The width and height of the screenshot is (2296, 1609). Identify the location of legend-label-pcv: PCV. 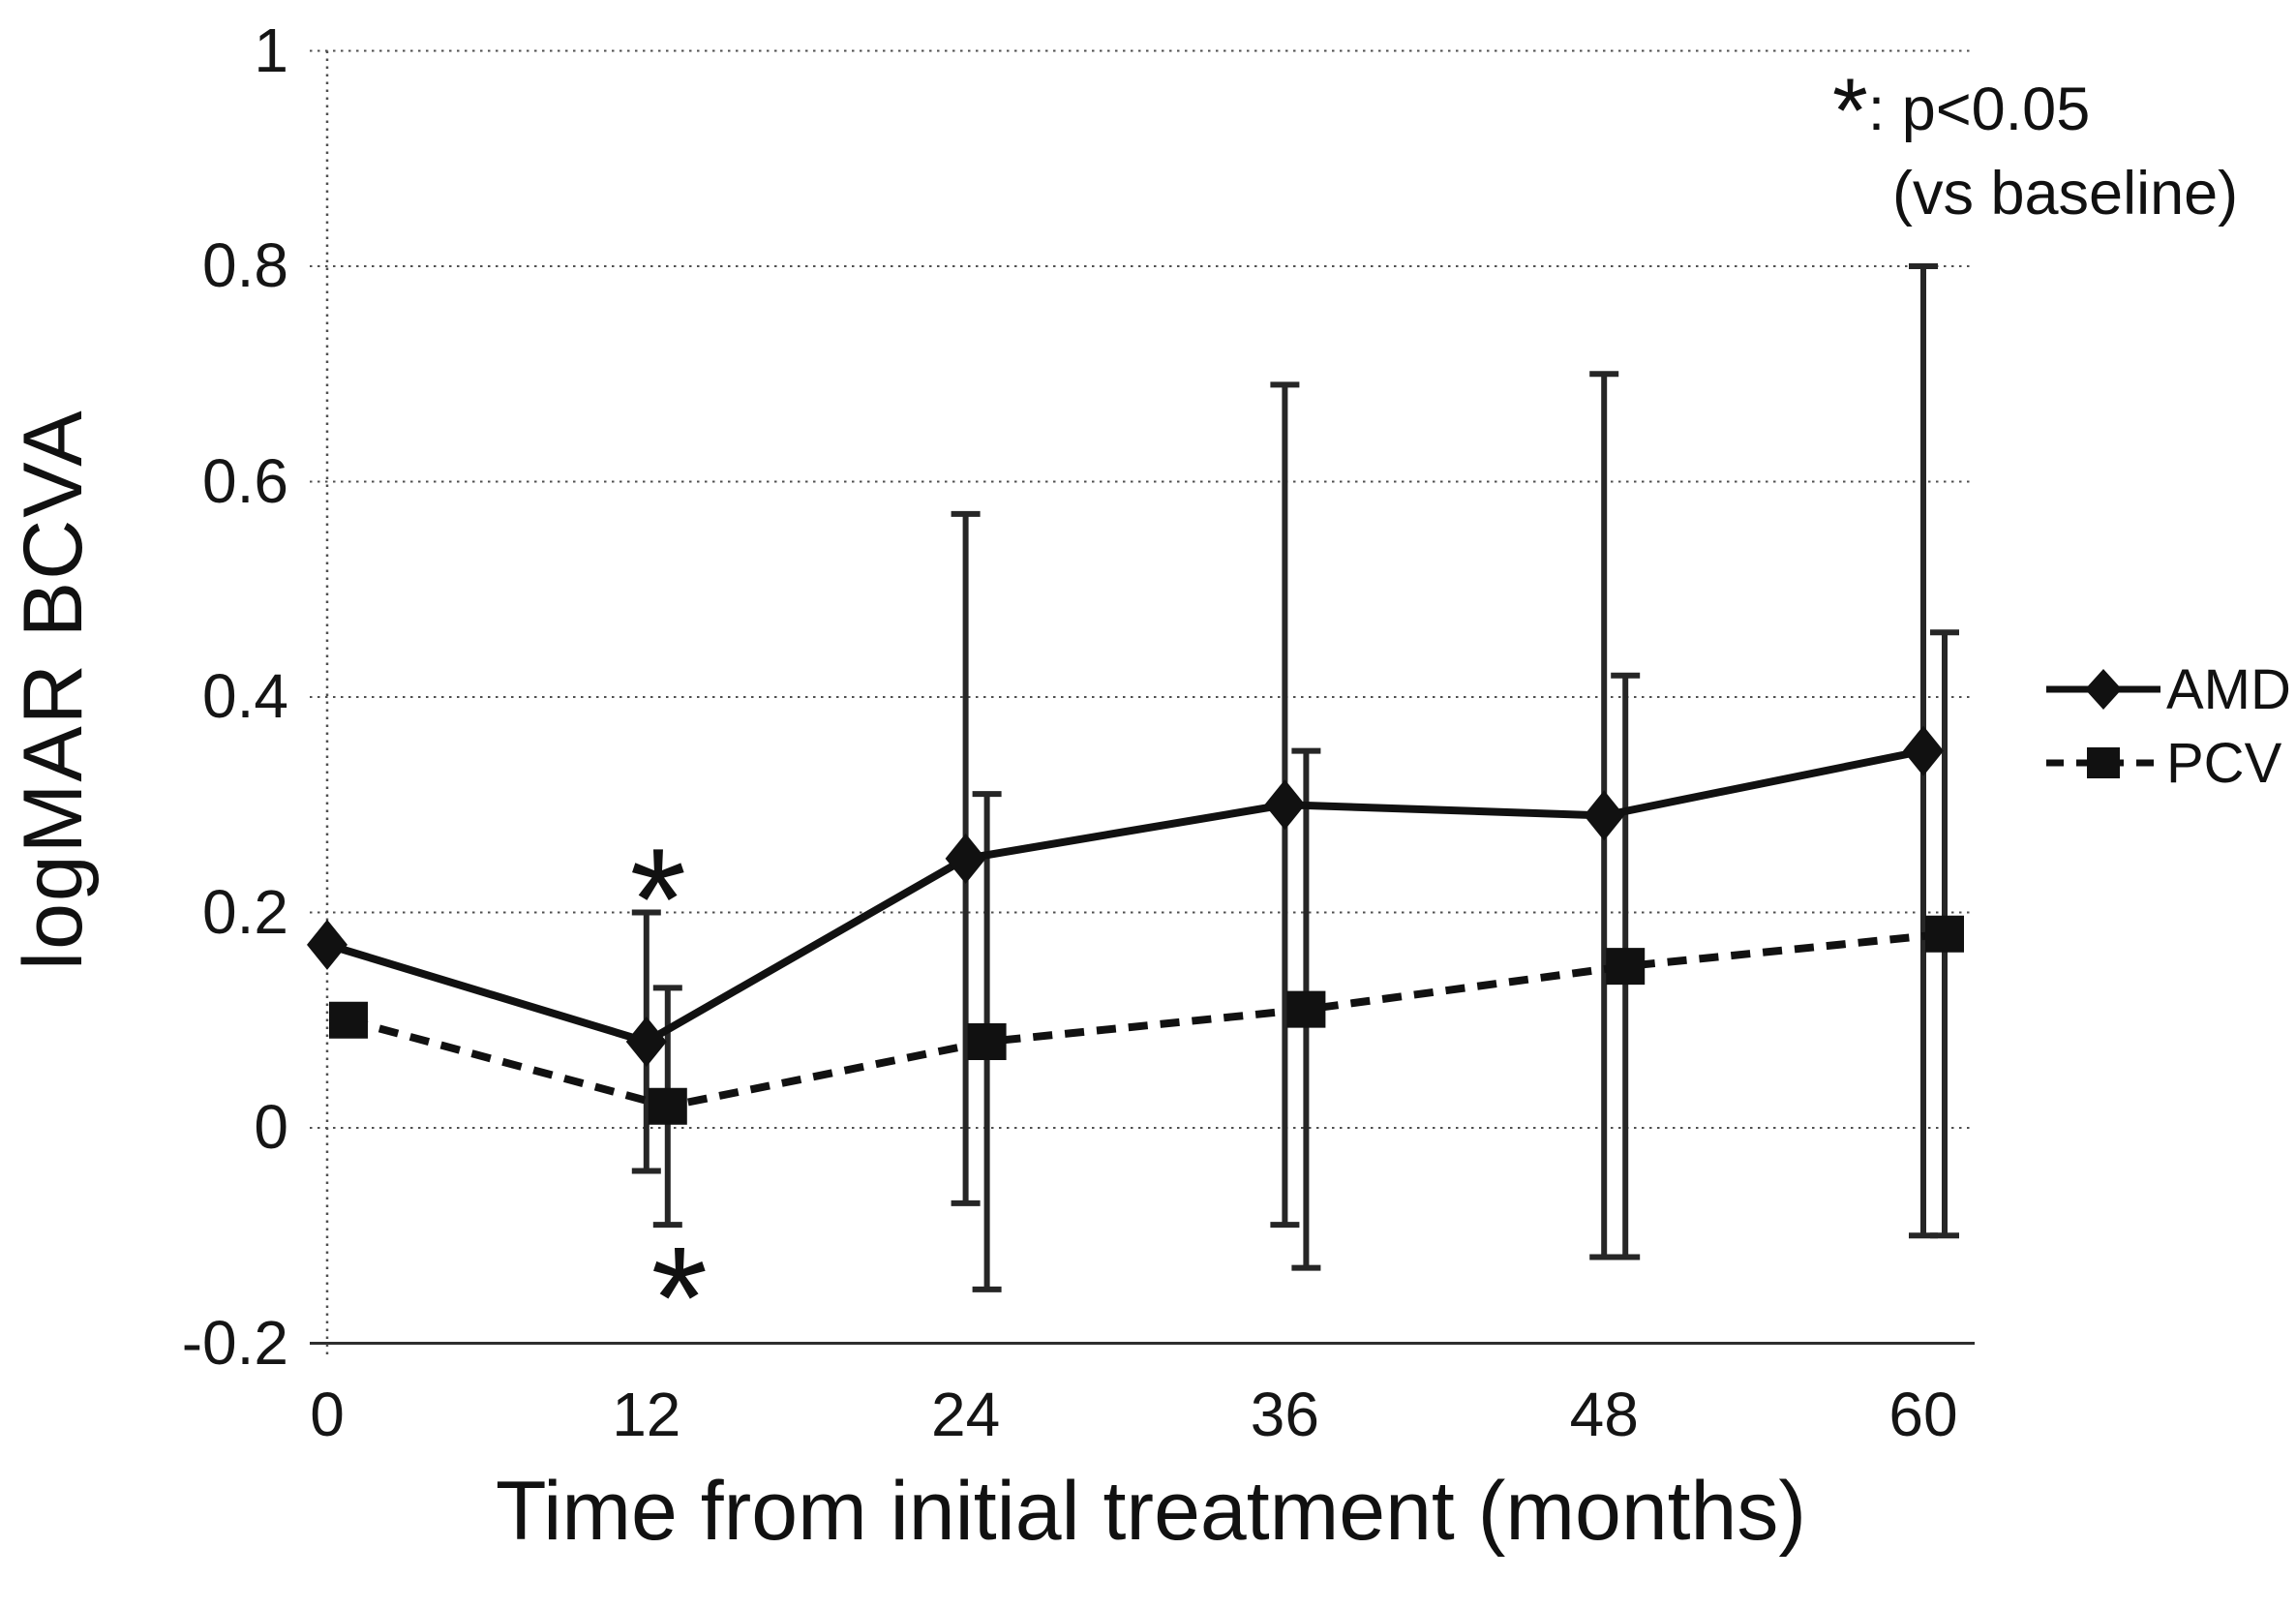
(2224, 763).